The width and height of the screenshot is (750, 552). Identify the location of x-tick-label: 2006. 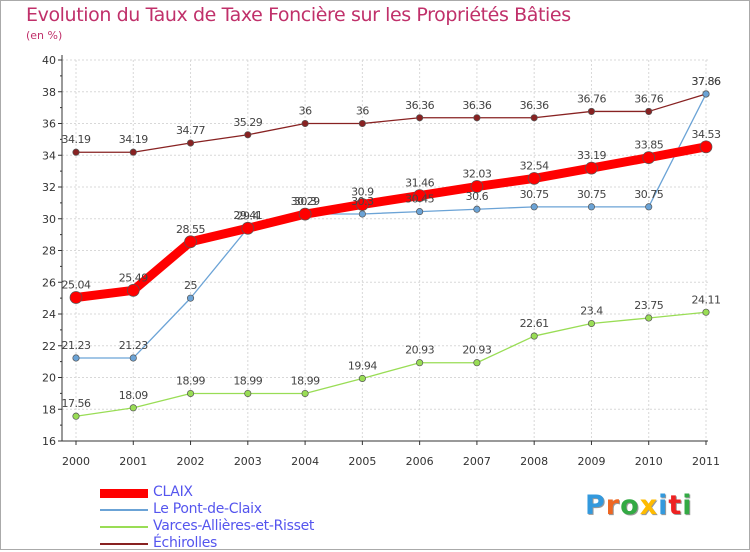
(420, 461).